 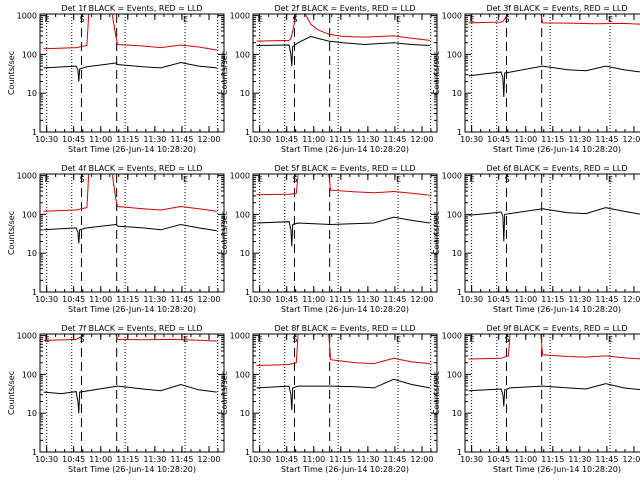 What do you see at coordinates (131, 328) in the screenshot?
I see `panel-title: Det 7f BLACK = Events, RED = LLD` at bounding box center [131, 328].